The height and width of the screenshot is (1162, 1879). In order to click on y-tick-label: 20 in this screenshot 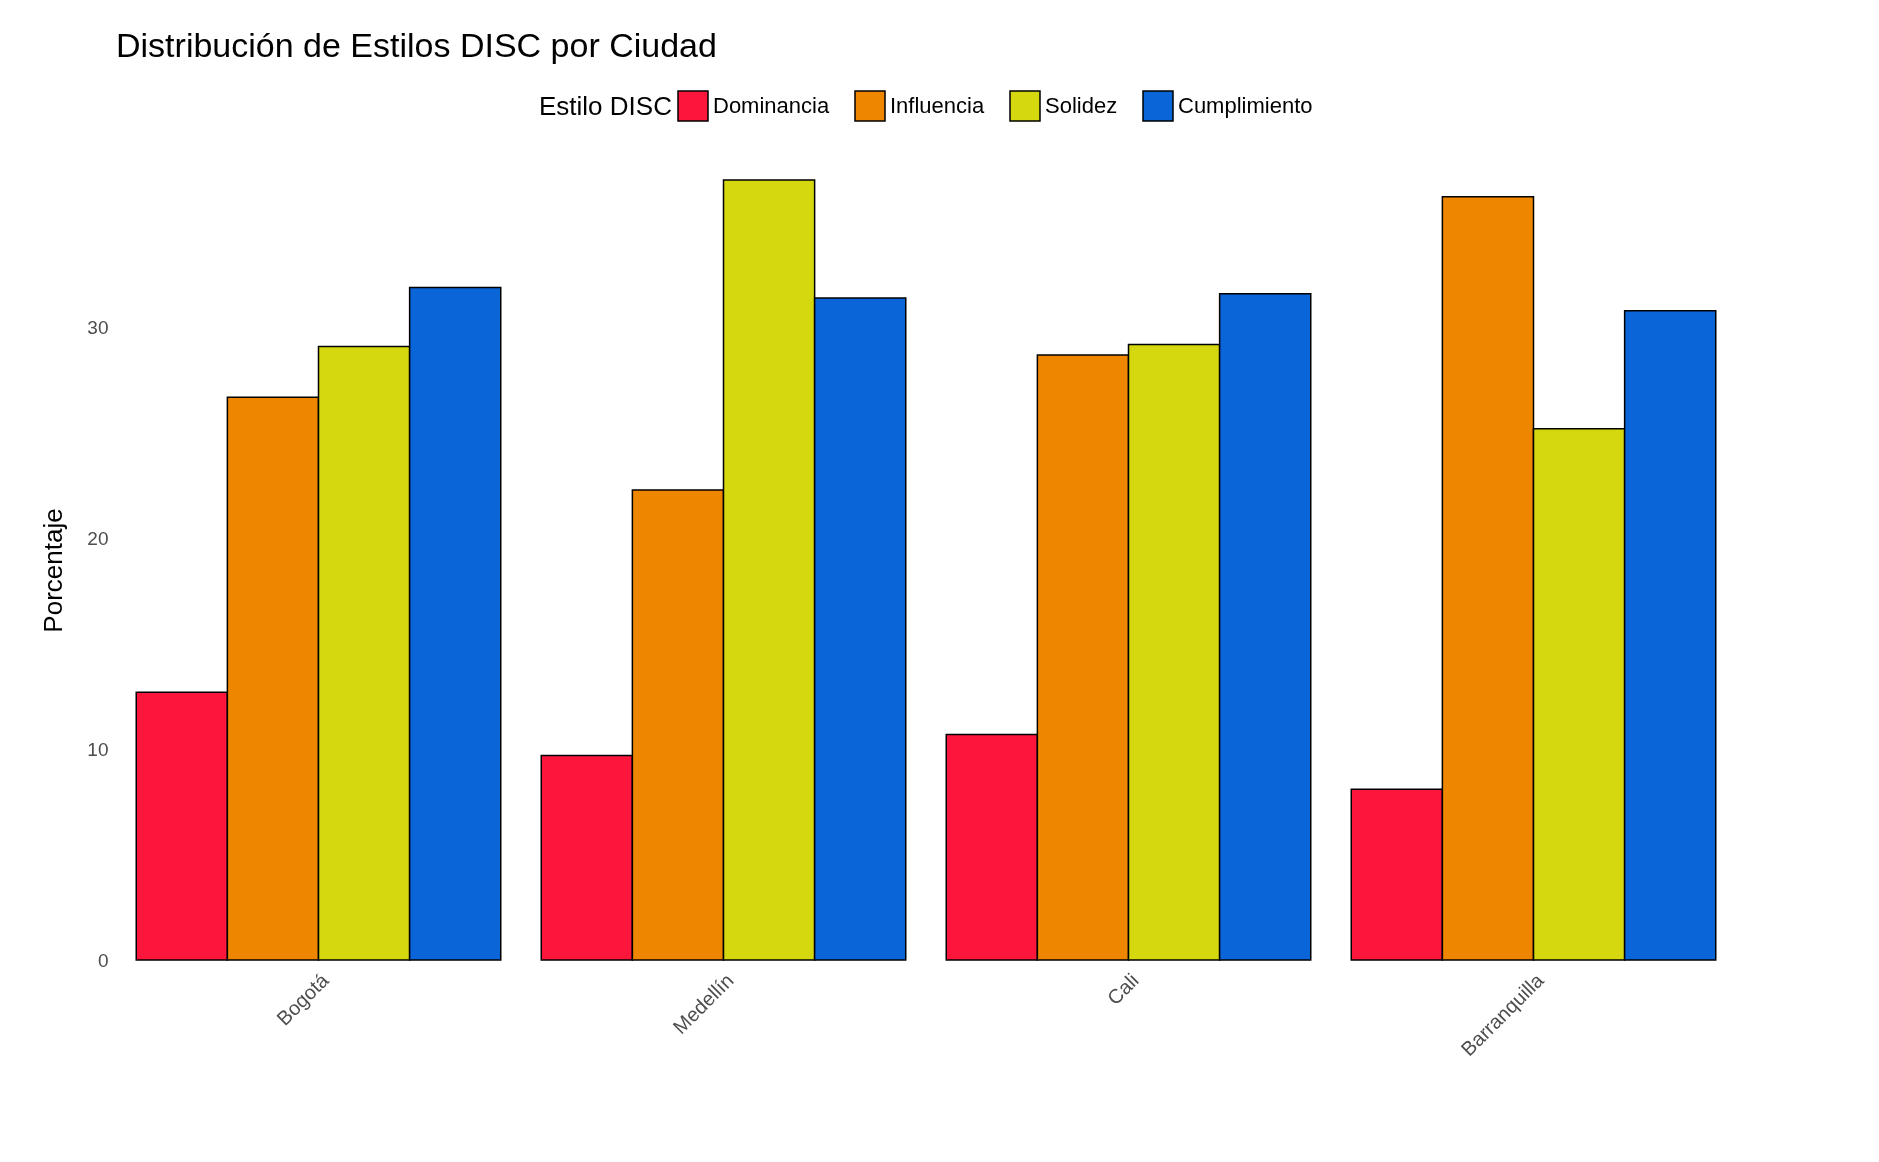, I will do `click(98, 538)`.